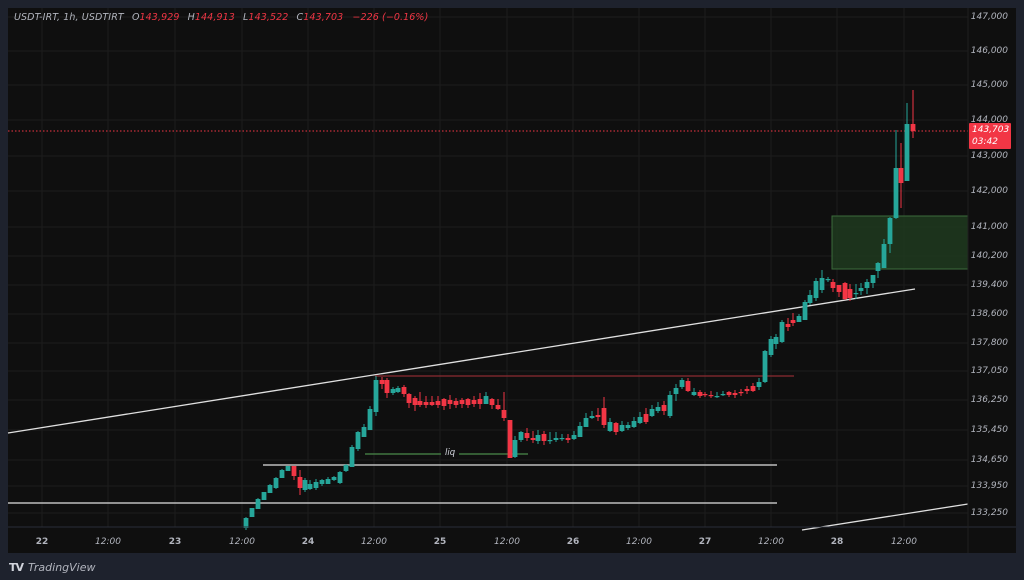 Image resolution: width=1024 pixels, height=580 pixels. What do you see at coordinates (989, 191) in the screenshot?
I see `price-tick-label: 142,000` at bounding box center [989, 191].